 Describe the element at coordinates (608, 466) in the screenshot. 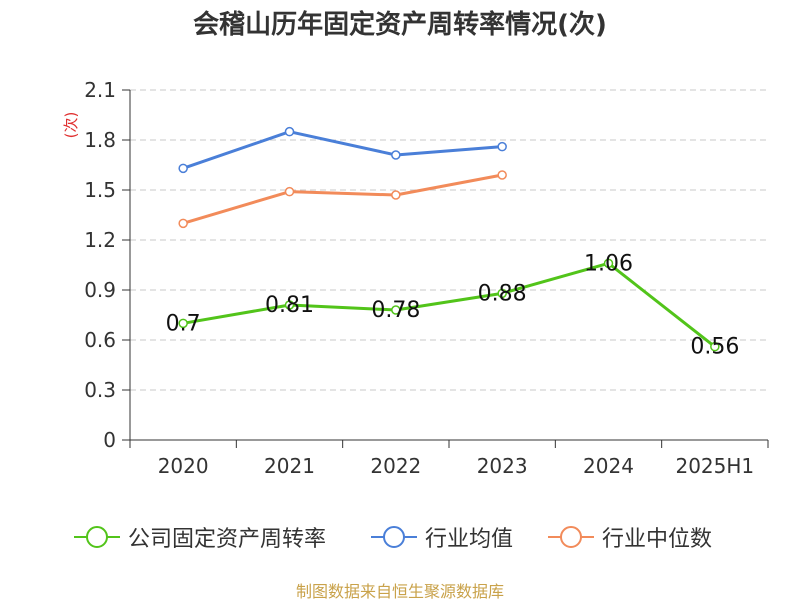

I see `x-tick-label: 2024` at that location.